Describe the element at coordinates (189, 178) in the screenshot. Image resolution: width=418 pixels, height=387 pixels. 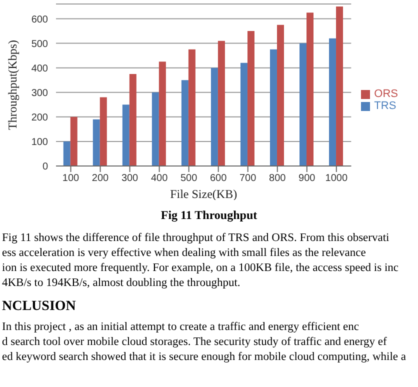
I see `x-tick-label: 500` at that location.